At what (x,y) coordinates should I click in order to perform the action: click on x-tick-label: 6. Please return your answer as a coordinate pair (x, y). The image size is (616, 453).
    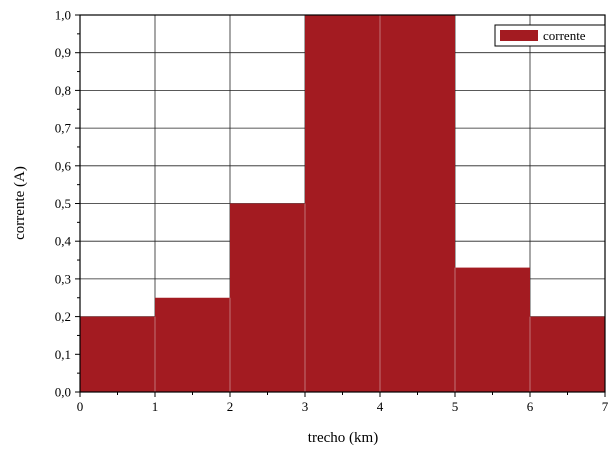
    Looking at the image, I should click on (530, 406).